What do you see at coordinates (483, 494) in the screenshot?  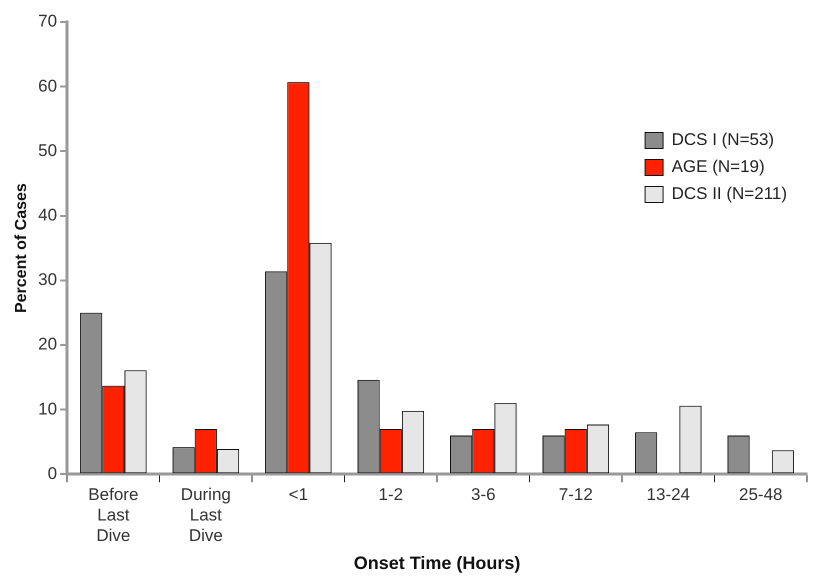 I see `x-tick-label: 3-6` at bounding box center [483, 494].